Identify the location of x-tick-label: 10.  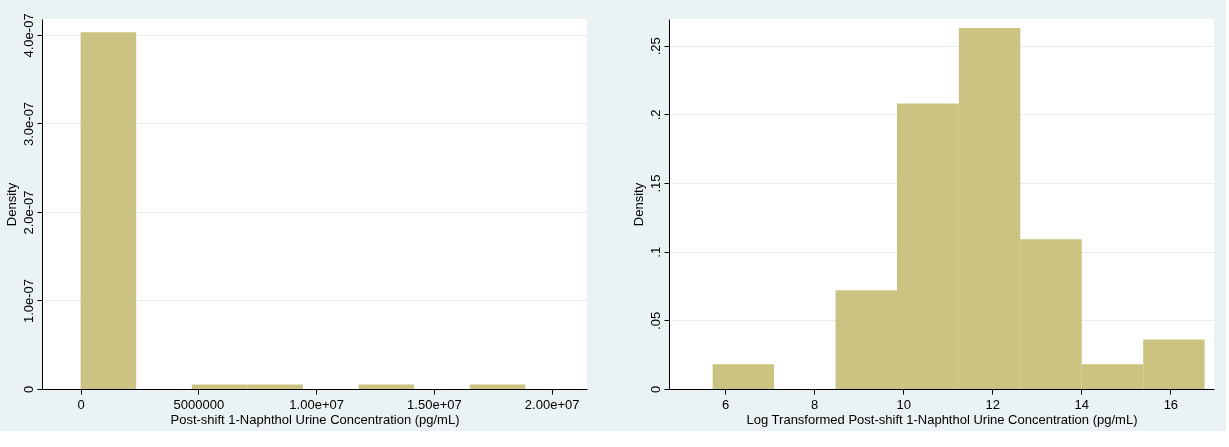
(903, 404).